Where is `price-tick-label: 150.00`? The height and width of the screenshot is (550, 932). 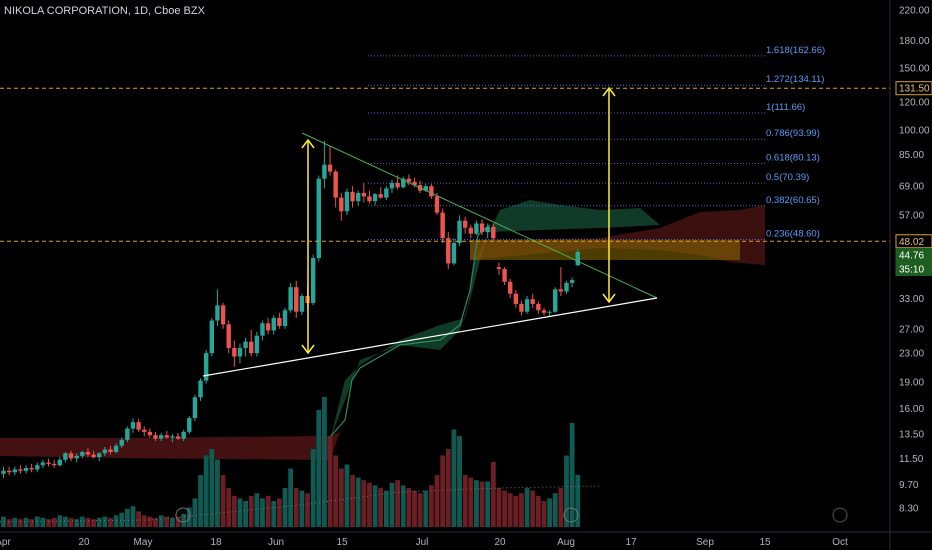 price-tick-label: 150.00 is located at coordinates (914, 69).